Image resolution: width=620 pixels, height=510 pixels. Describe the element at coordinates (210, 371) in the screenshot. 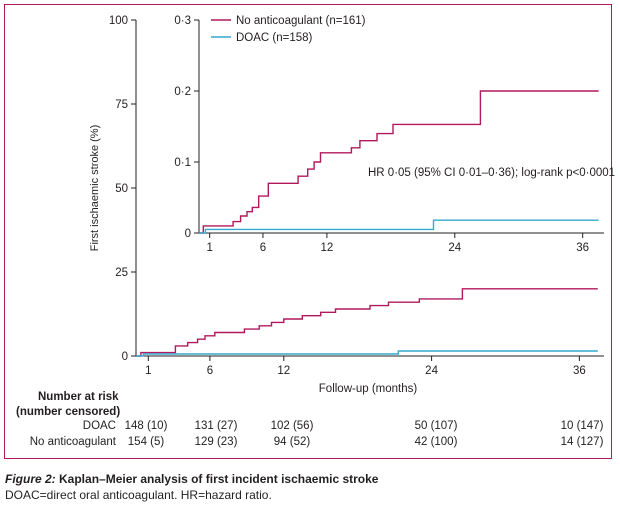

I see `main-x-tick-label: 6` at that location.